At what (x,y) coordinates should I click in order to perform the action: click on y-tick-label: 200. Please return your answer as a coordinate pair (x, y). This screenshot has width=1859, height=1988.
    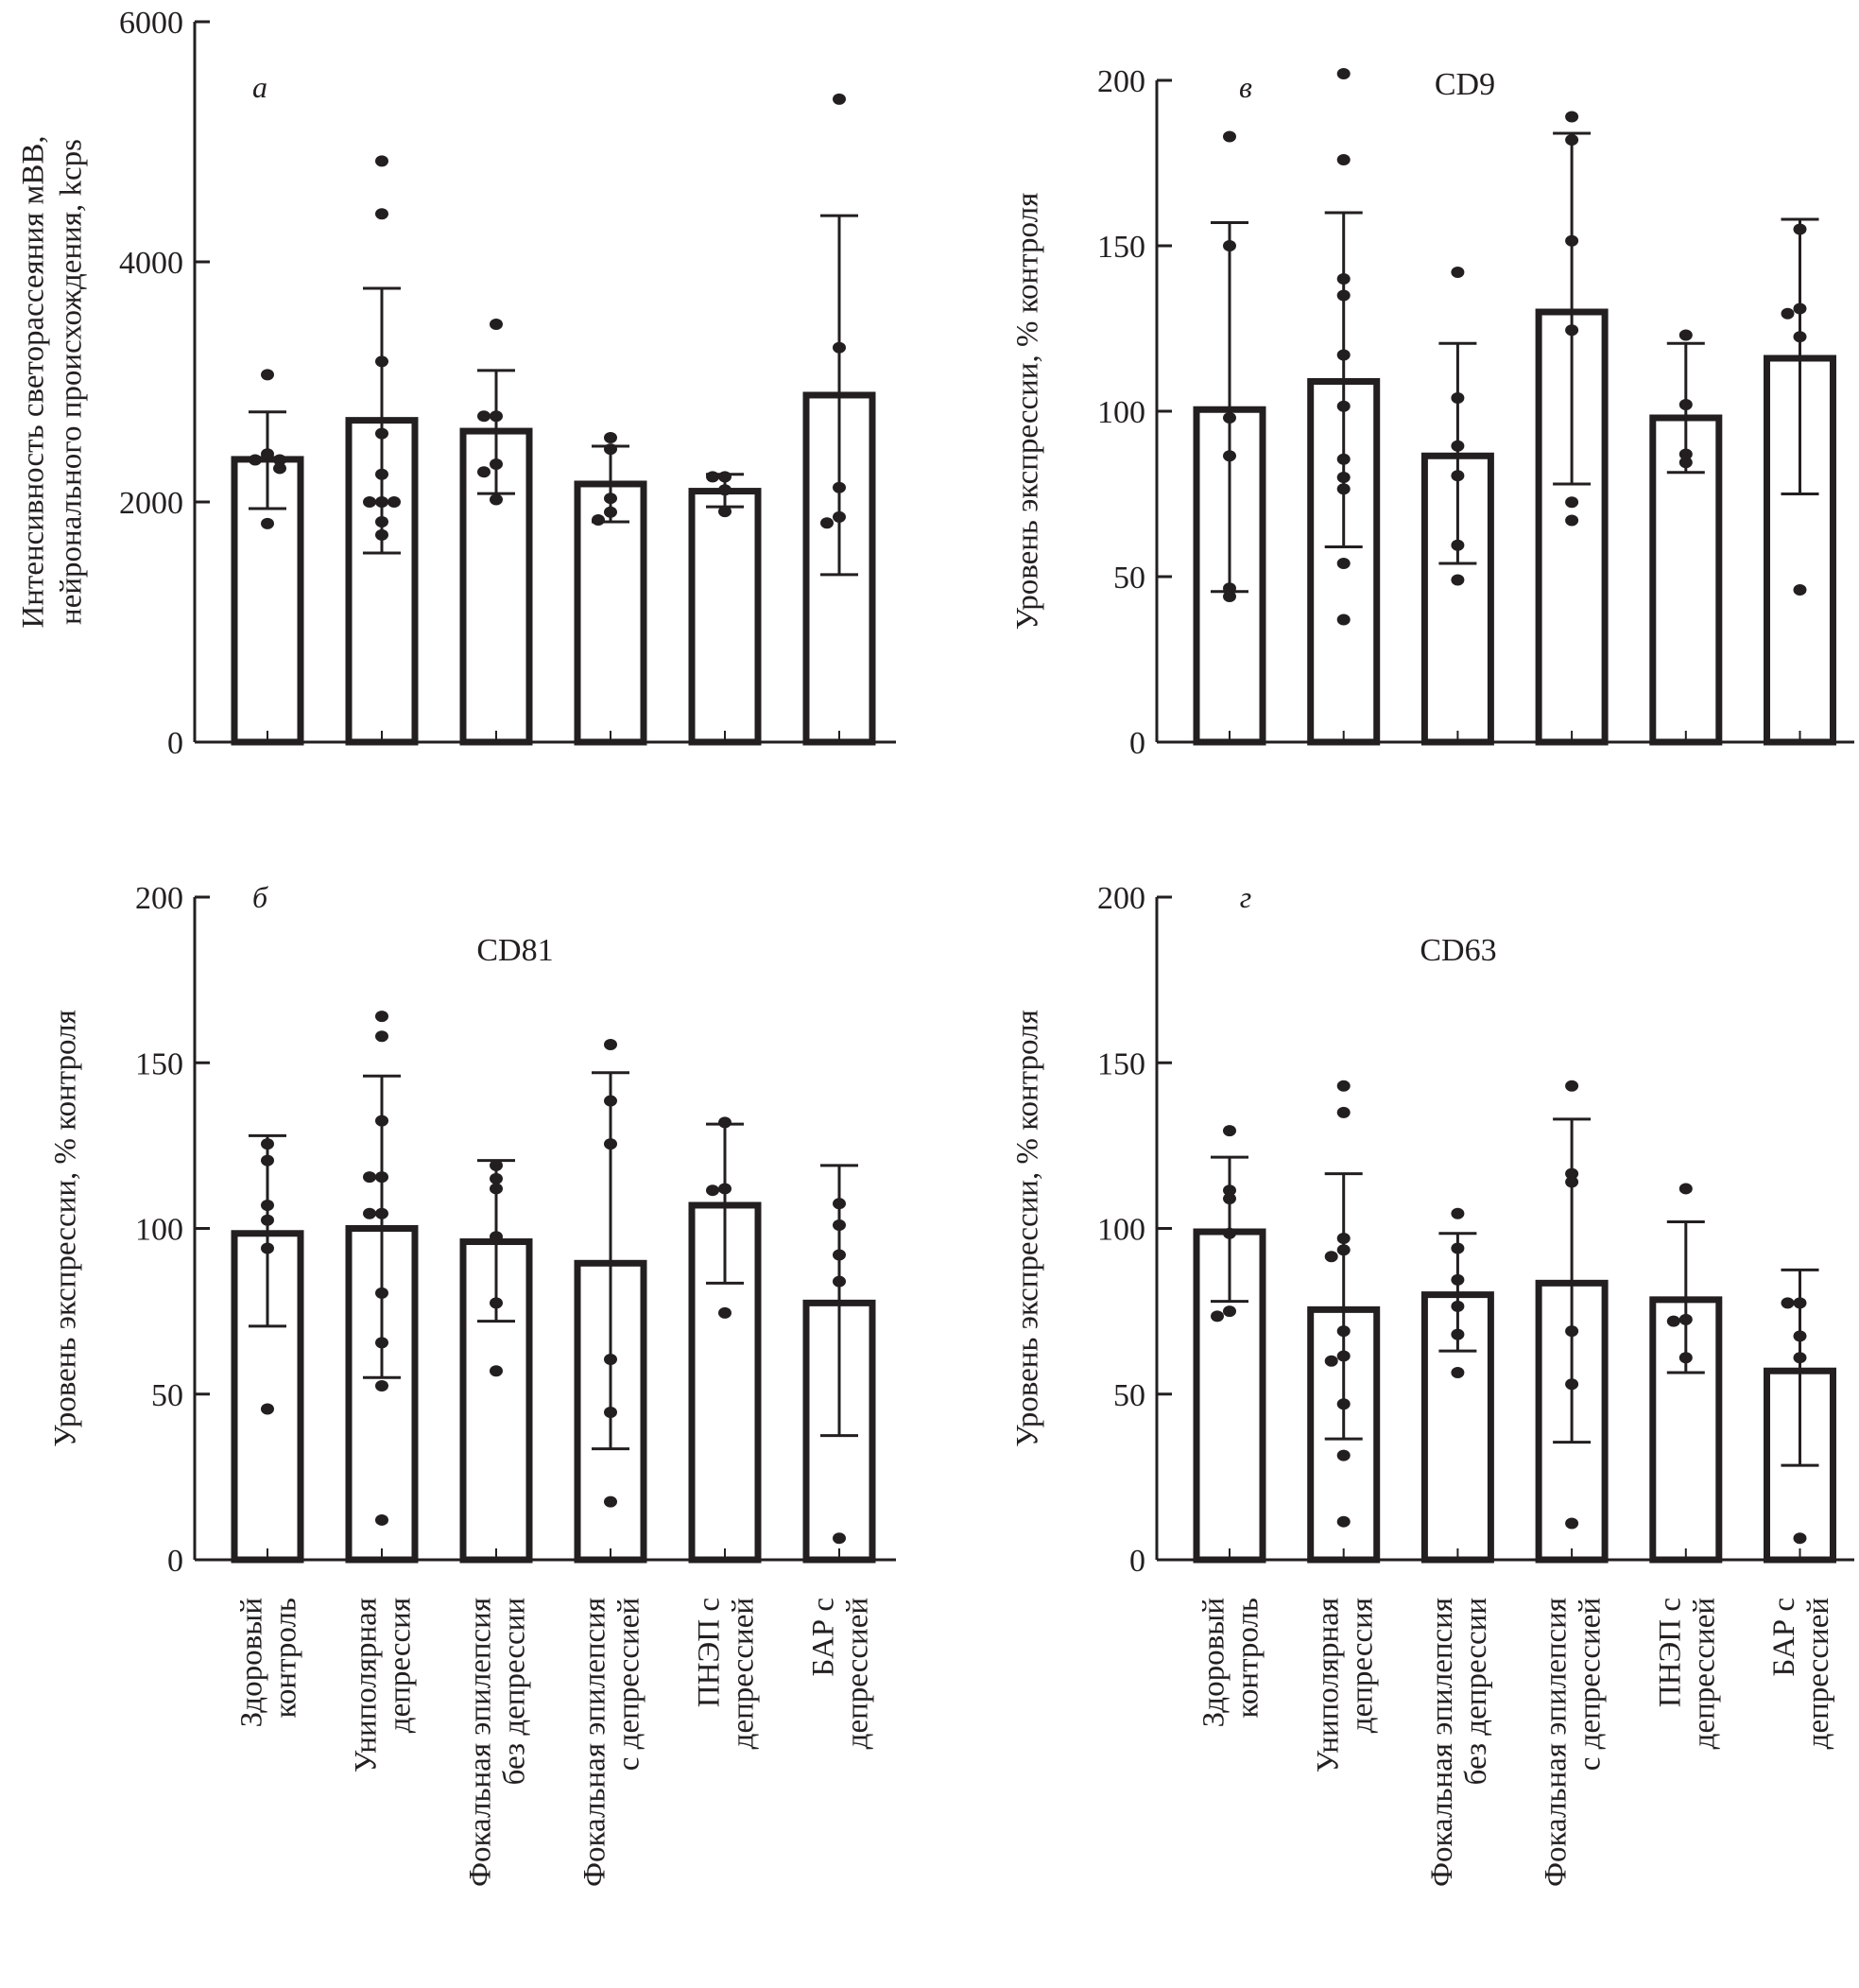
    Looking at the image, I should click on (159, 898).